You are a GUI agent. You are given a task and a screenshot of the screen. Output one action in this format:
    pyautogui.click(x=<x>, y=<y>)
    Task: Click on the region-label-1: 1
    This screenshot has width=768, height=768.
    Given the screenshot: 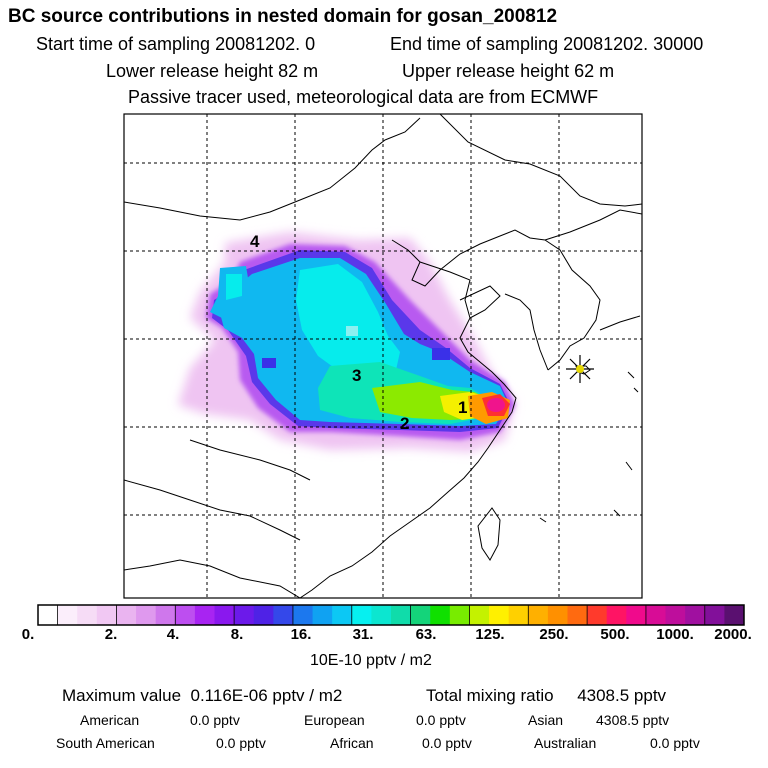 What is the action you would take?
    pyautogui.click(x=462, y=407)
    